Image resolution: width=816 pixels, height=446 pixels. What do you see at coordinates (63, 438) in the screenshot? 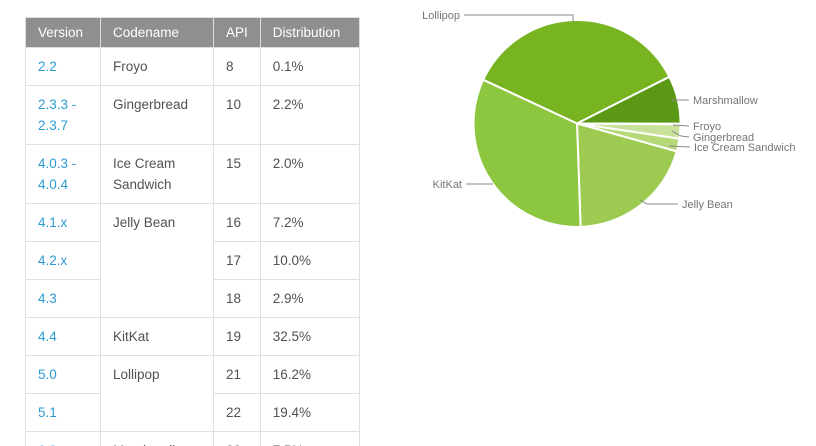
I see `version-link: 6.0` at bounding box center [63, 438].